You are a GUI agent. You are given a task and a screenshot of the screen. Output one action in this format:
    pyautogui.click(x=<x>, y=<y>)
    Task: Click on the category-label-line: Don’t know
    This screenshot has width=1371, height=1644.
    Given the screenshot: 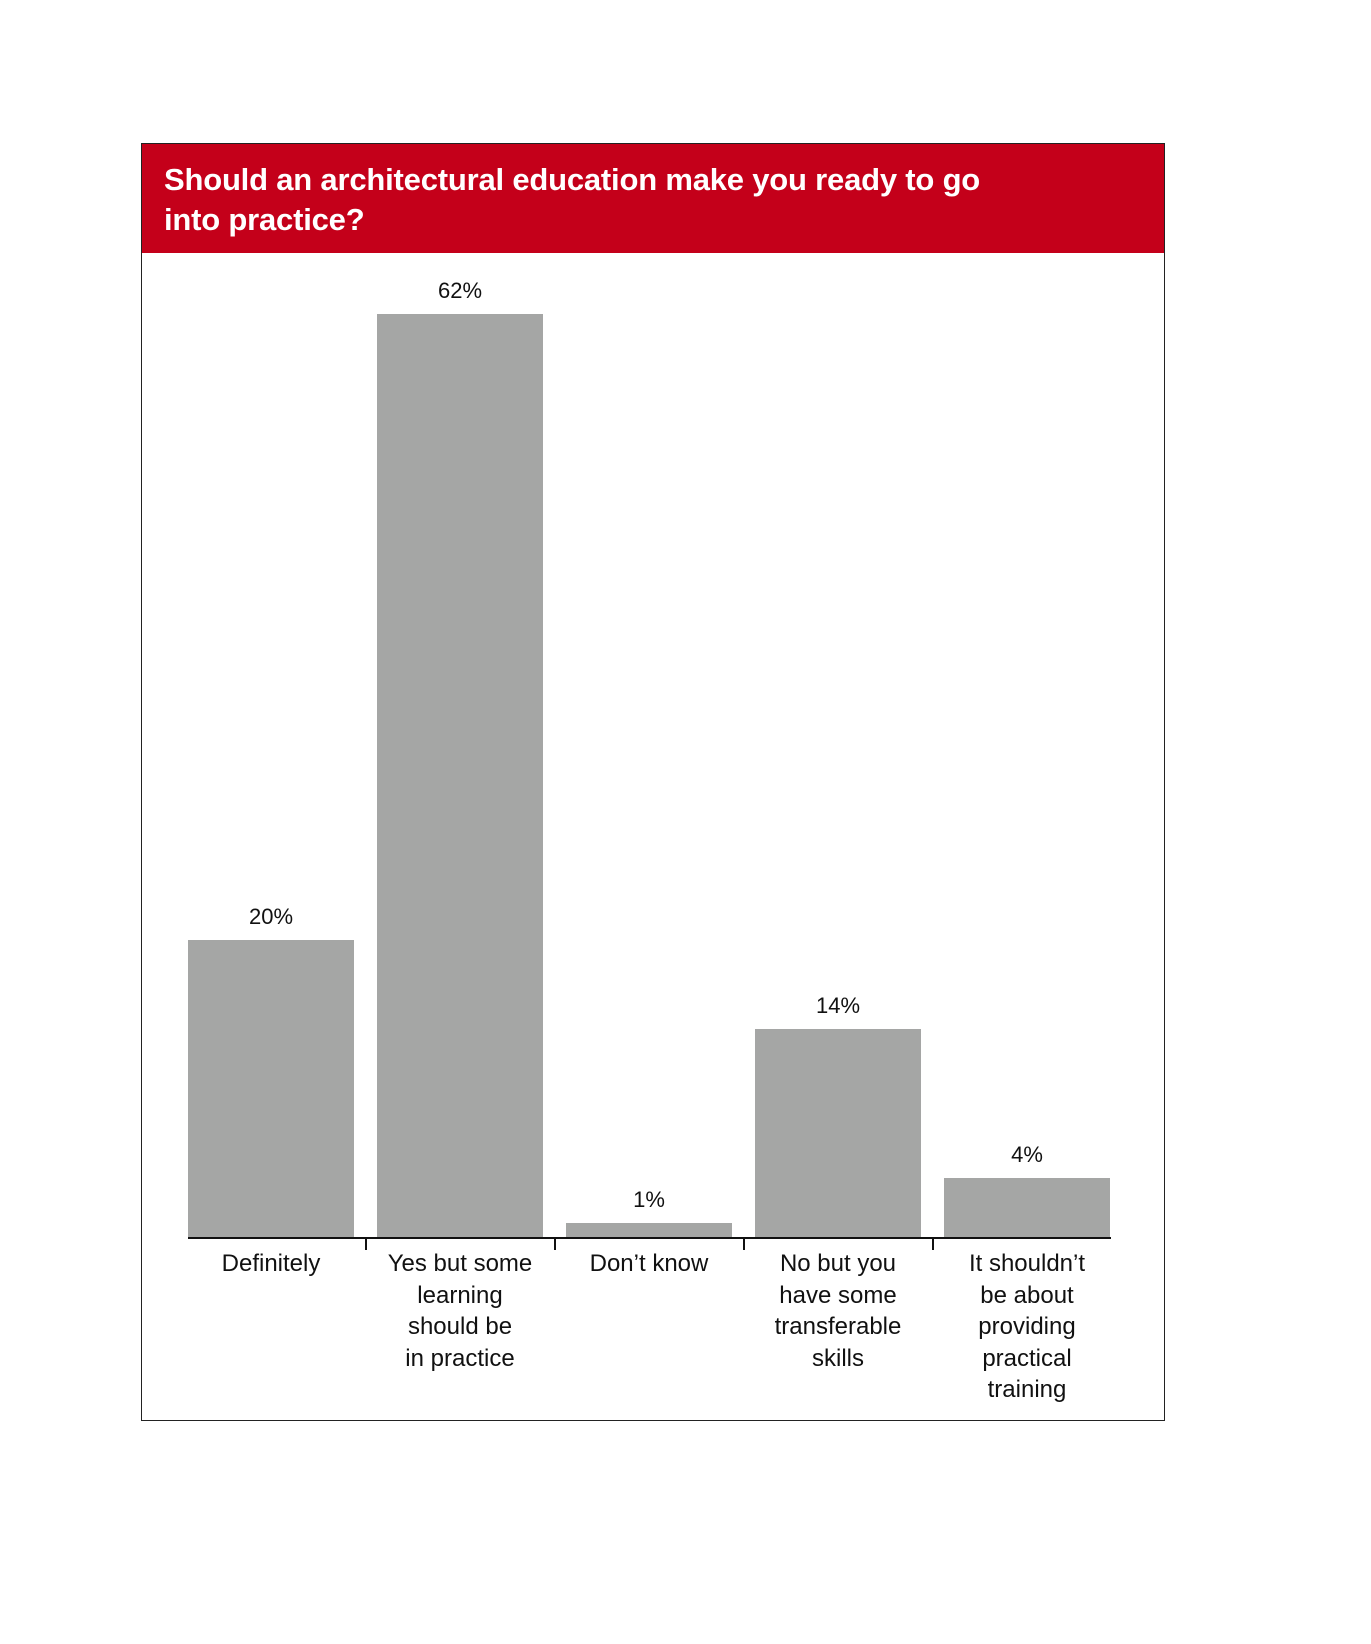 What is the action you would take?
    pyautogui.click(x=649, y=1263)
    